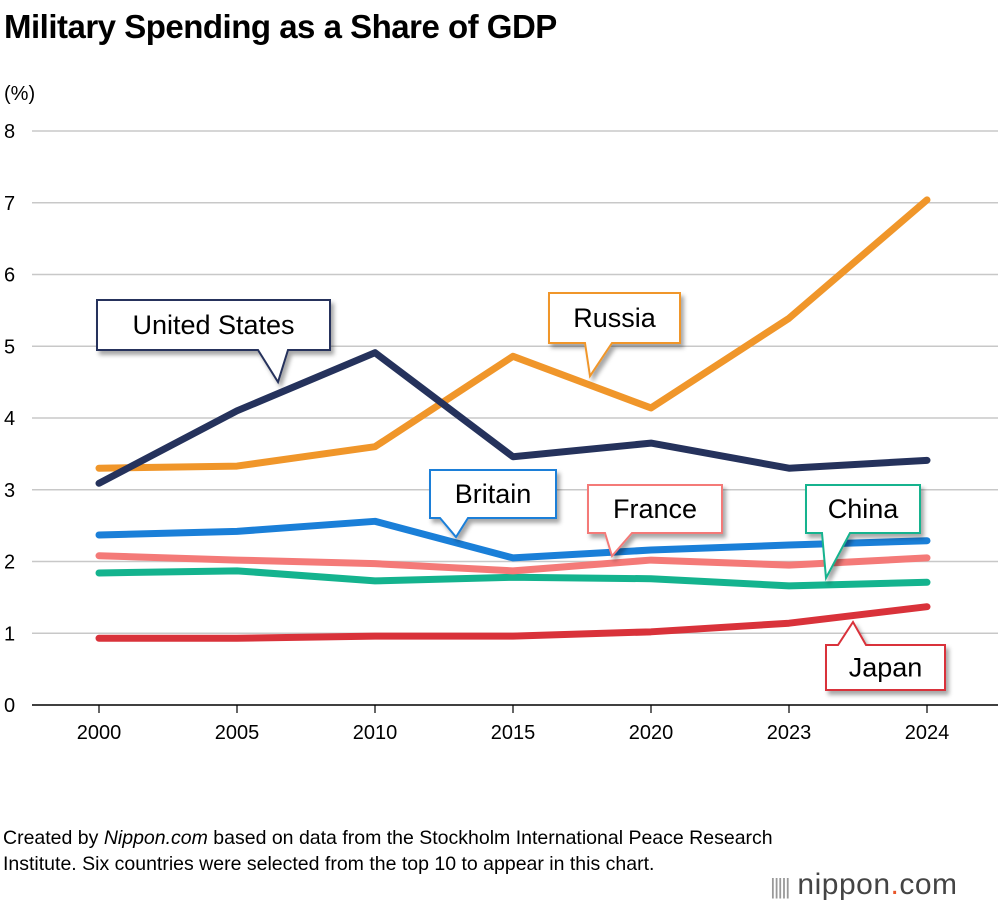 The image size is (1000, 912). I want to click on footnote-prefix: Created by, so click(53, 838).